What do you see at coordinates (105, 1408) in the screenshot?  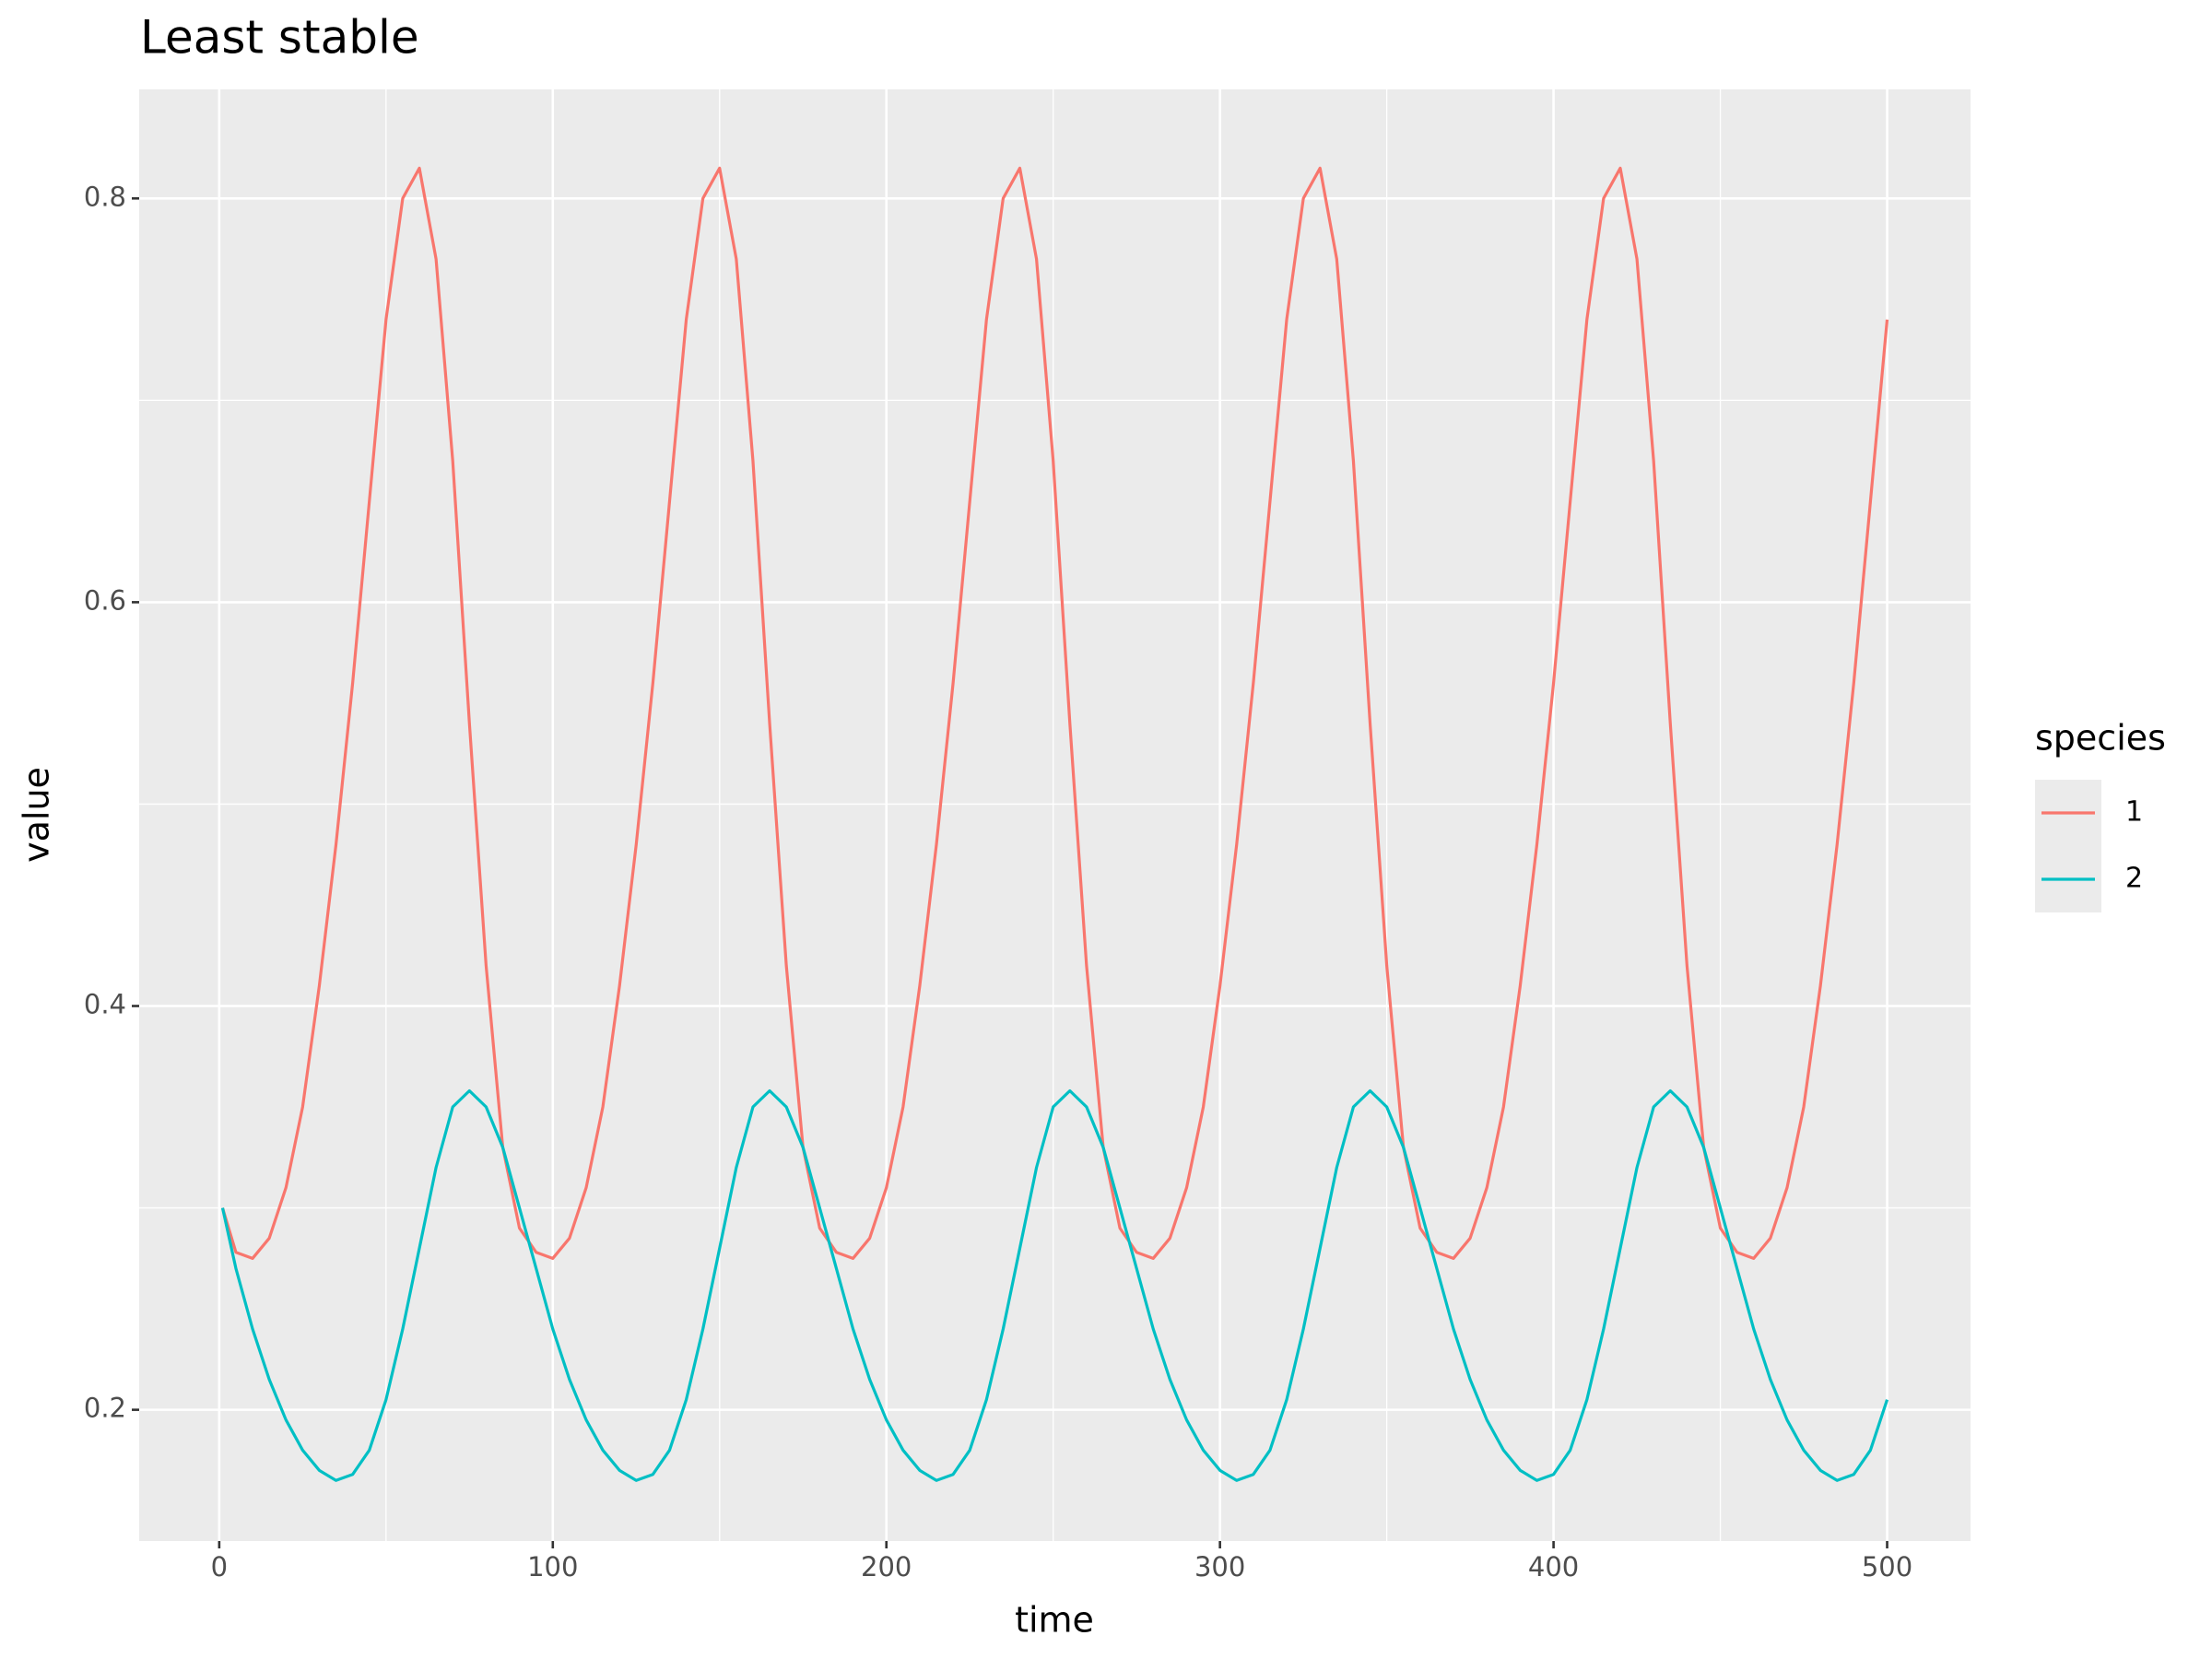 I see `y-tick-label: 0.2` at bounding box center [105, 1408].